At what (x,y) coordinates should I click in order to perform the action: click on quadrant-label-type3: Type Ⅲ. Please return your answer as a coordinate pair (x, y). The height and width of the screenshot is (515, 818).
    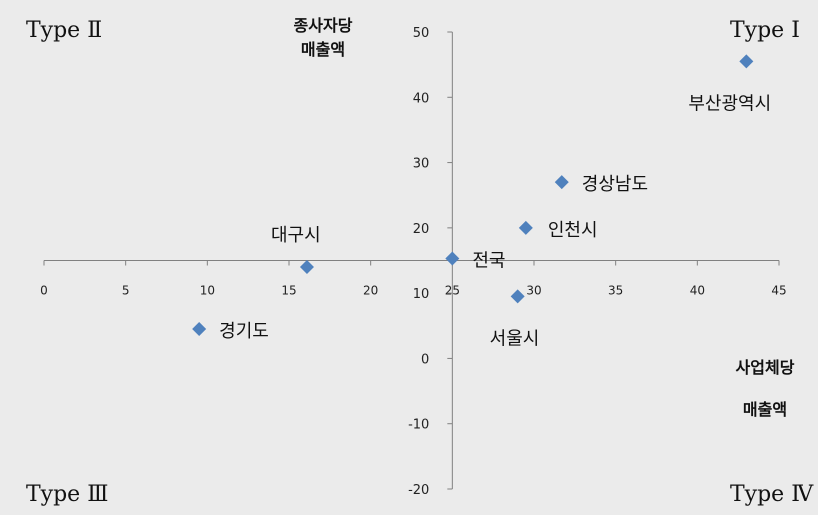
    Looking at the image, I should click on (67, 494).